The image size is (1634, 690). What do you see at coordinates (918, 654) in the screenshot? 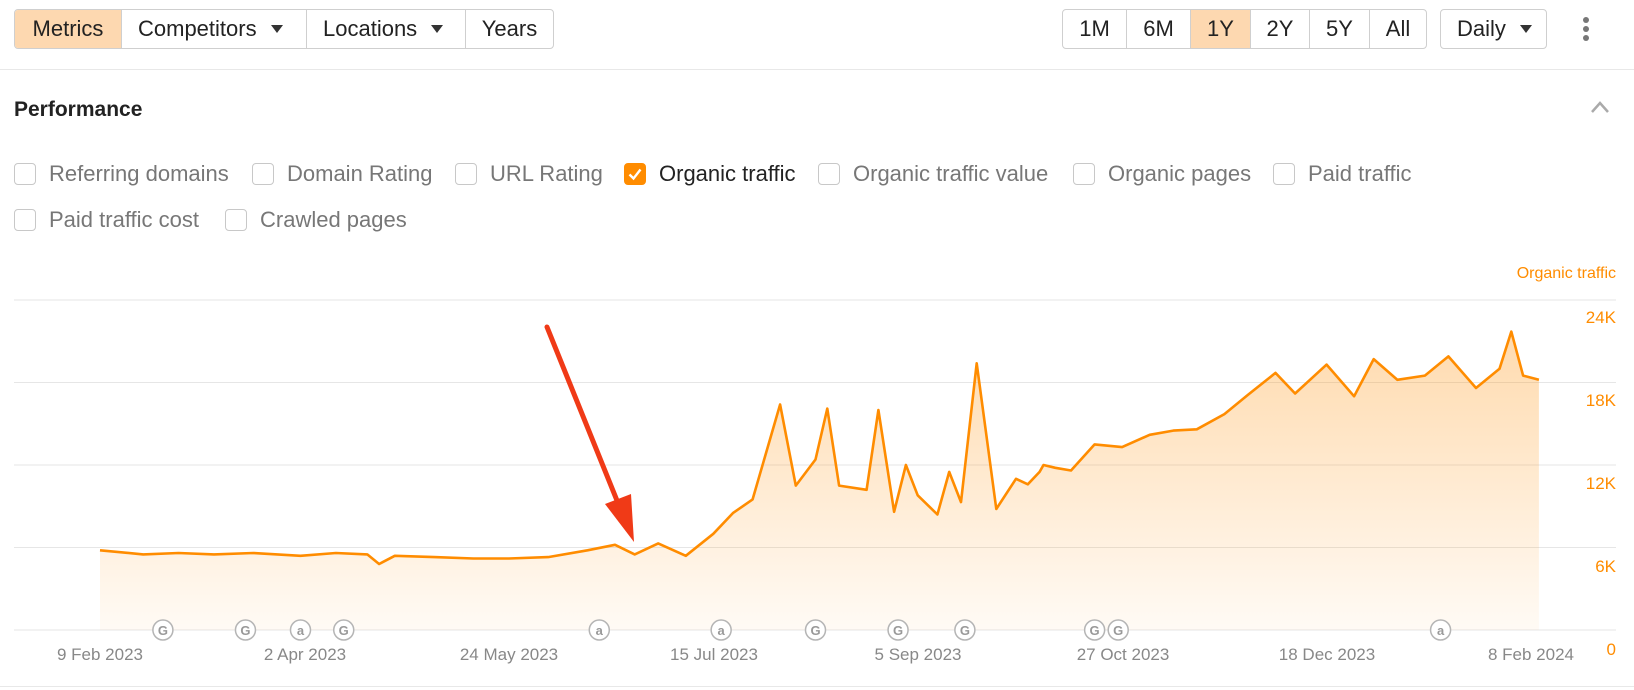
I see `x-tick-label: 5 Sep 2023` at bounding box center [918, 654].